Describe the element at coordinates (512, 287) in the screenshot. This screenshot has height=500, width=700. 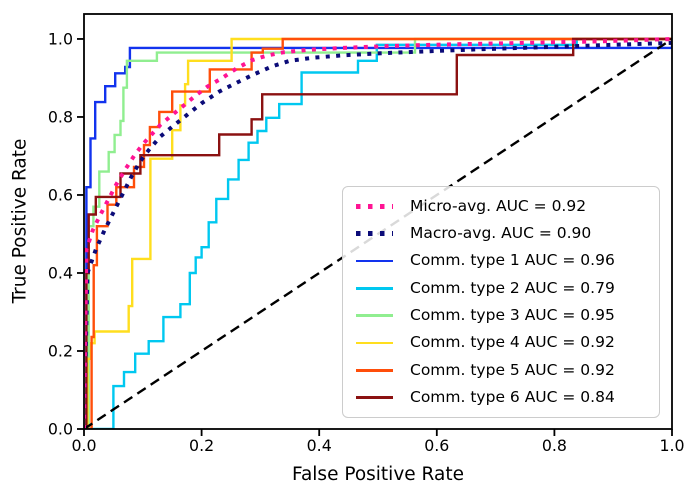
I see `legend-label: Comm. type 2 AUC = 0.79` at that location.